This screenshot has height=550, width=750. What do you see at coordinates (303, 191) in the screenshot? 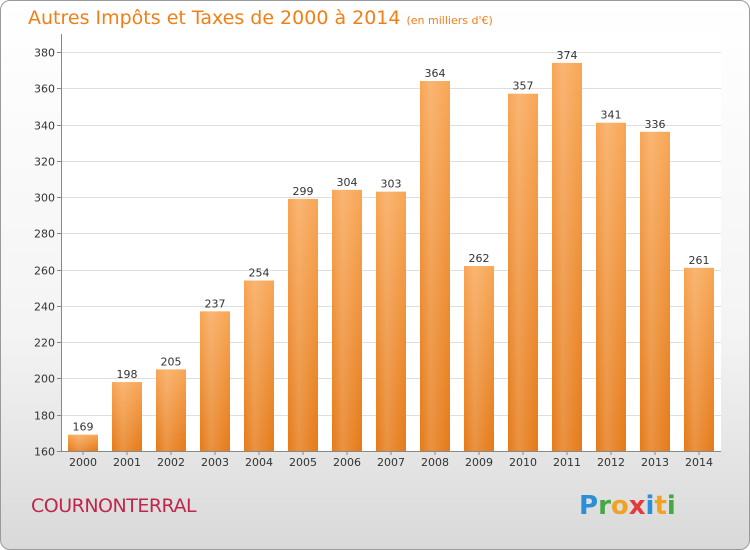
I see `bar-value-label: 299` at bounding box center [303, 191].